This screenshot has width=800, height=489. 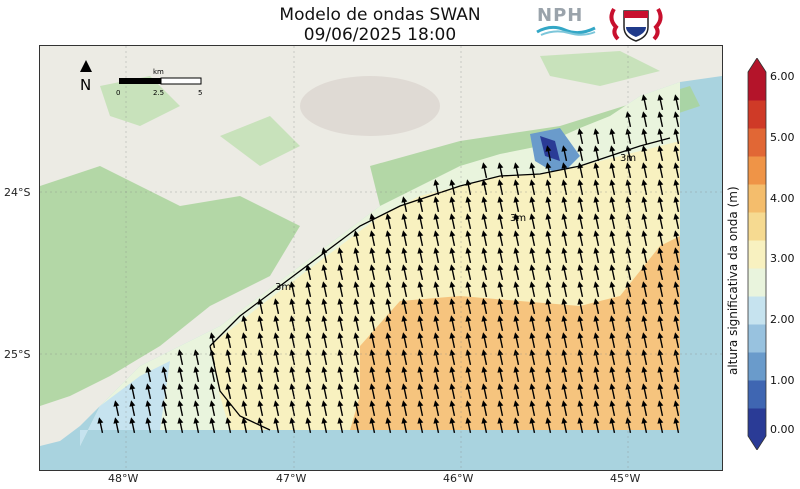 I want to click on colorbar-tick: 6.00, so click(x=782, y=76).